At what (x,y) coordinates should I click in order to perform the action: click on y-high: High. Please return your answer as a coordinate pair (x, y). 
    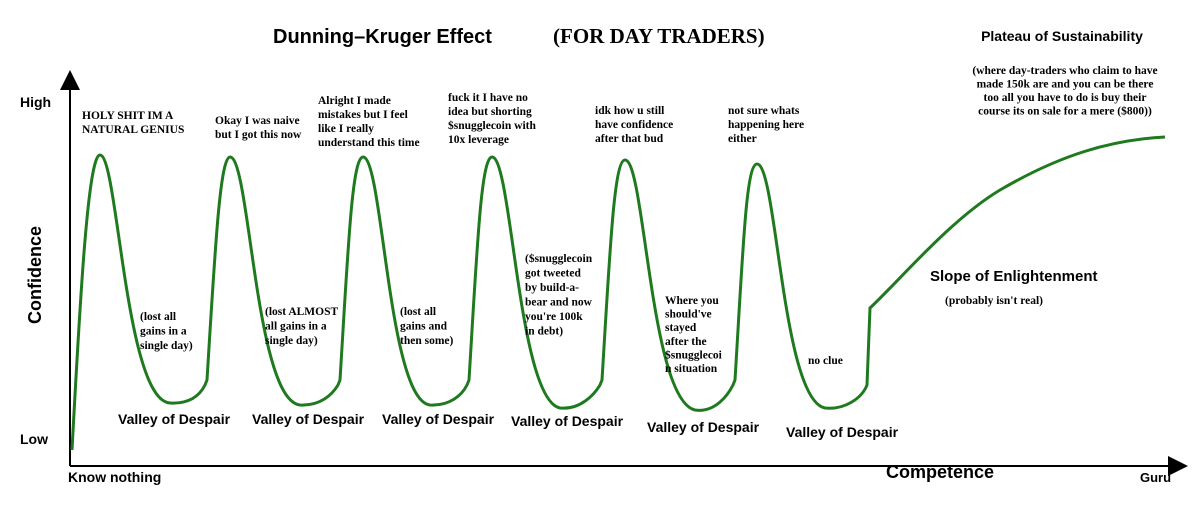
    Looking at the image, I should click on (35, 102).